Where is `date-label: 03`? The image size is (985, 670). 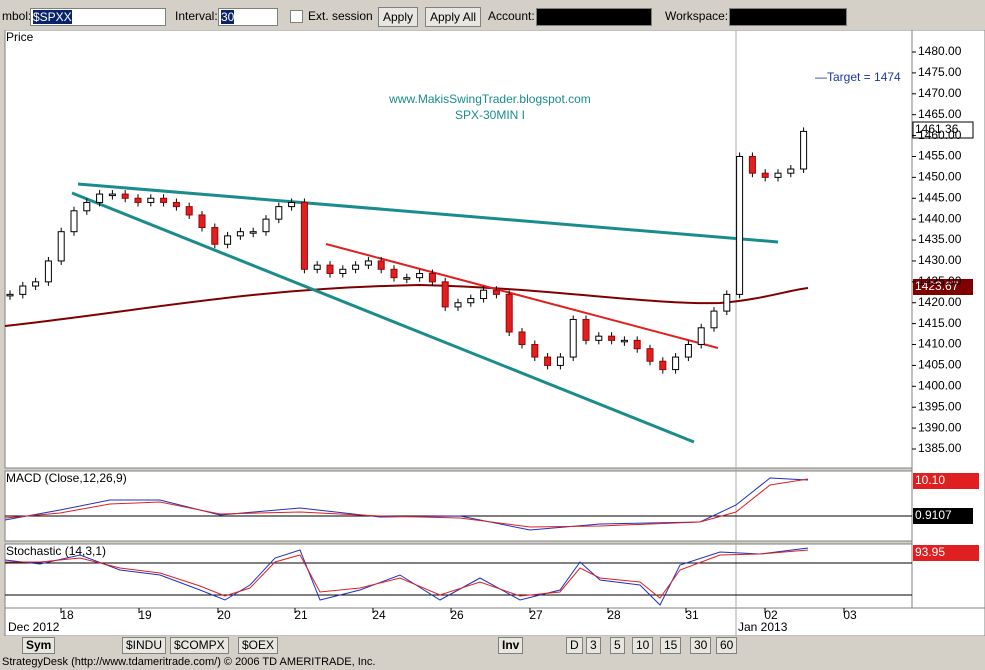
date-label: 03 is located at coordinates (850, 615).